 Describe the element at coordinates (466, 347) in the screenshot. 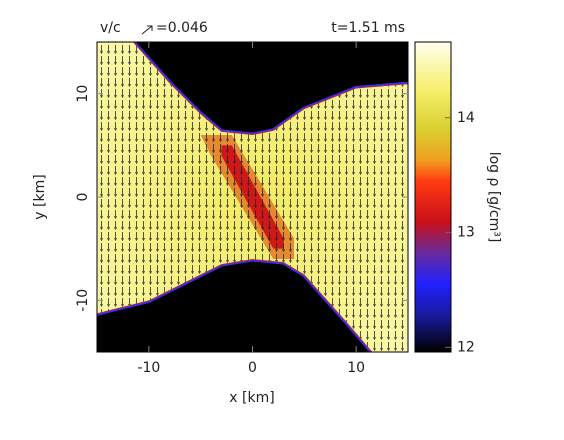

I see `colorbar-tick-label: 12` at that location.